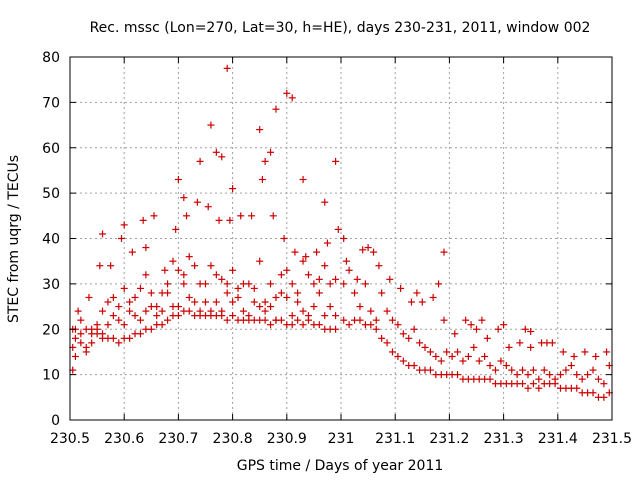 Image resolution: width=640 pixels, height=480 pixels. What do you see at coordinates (51, 285) in the screenshot?
I see `y-tick-label: 30` at bounding box center [51, 285].